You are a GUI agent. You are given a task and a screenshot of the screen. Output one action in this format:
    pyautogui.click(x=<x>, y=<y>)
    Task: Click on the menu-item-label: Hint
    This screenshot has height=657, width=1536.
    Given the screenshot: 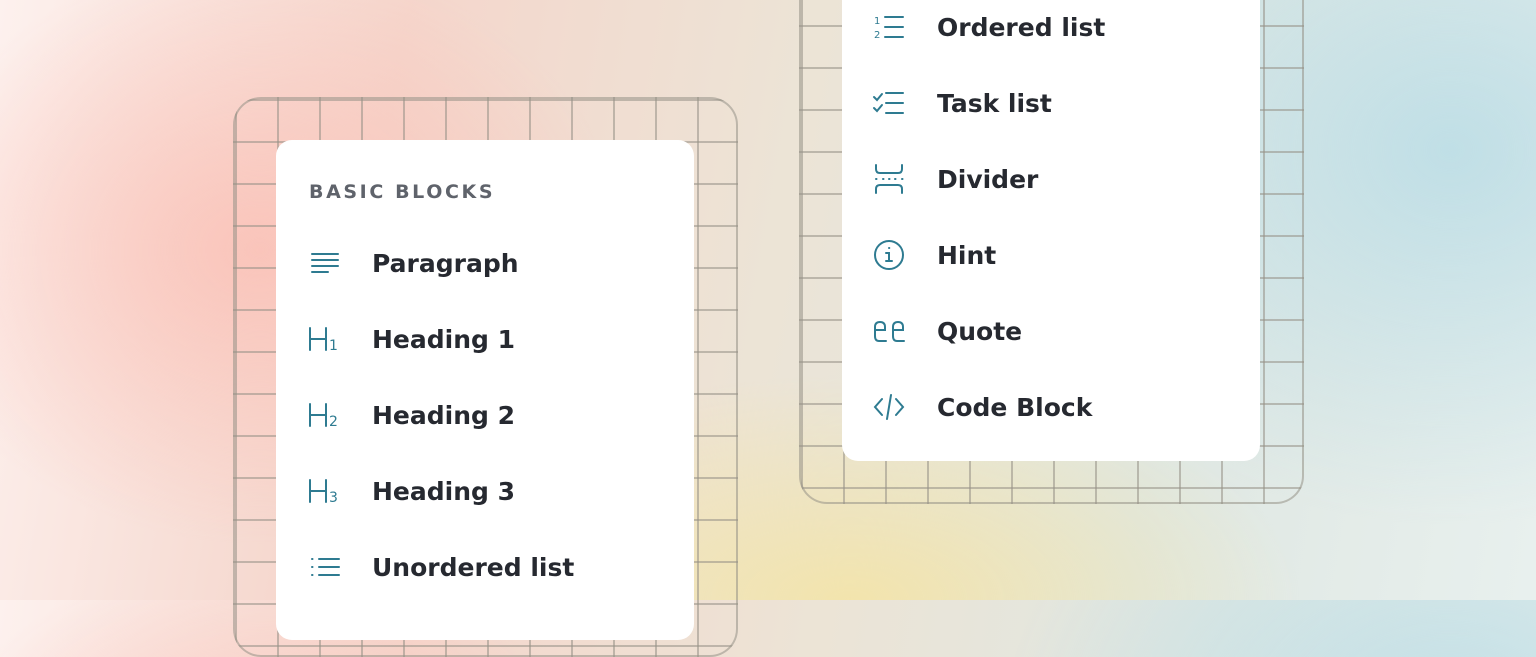 What is the action you would take?
    pyautogui.click(x=967, y=255)
    